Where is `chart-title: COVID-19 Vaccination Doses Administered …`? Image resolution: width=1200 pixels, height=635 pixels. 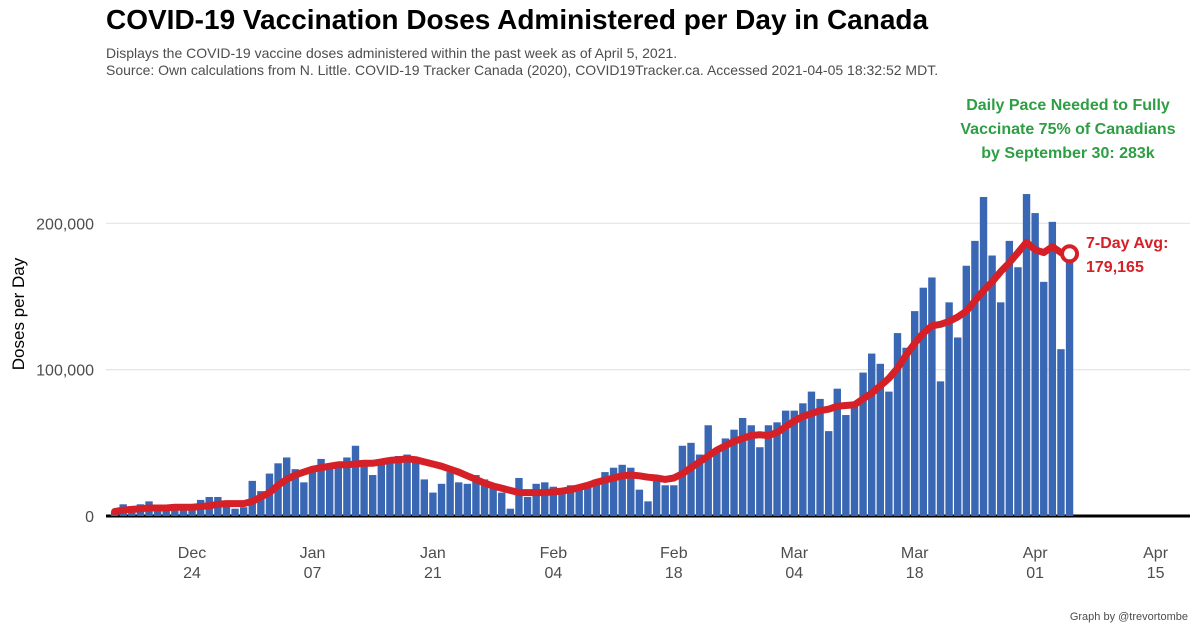
chart-title: COVID-19 Vaccination Doses Administered … is located at coordinates (517, 19).